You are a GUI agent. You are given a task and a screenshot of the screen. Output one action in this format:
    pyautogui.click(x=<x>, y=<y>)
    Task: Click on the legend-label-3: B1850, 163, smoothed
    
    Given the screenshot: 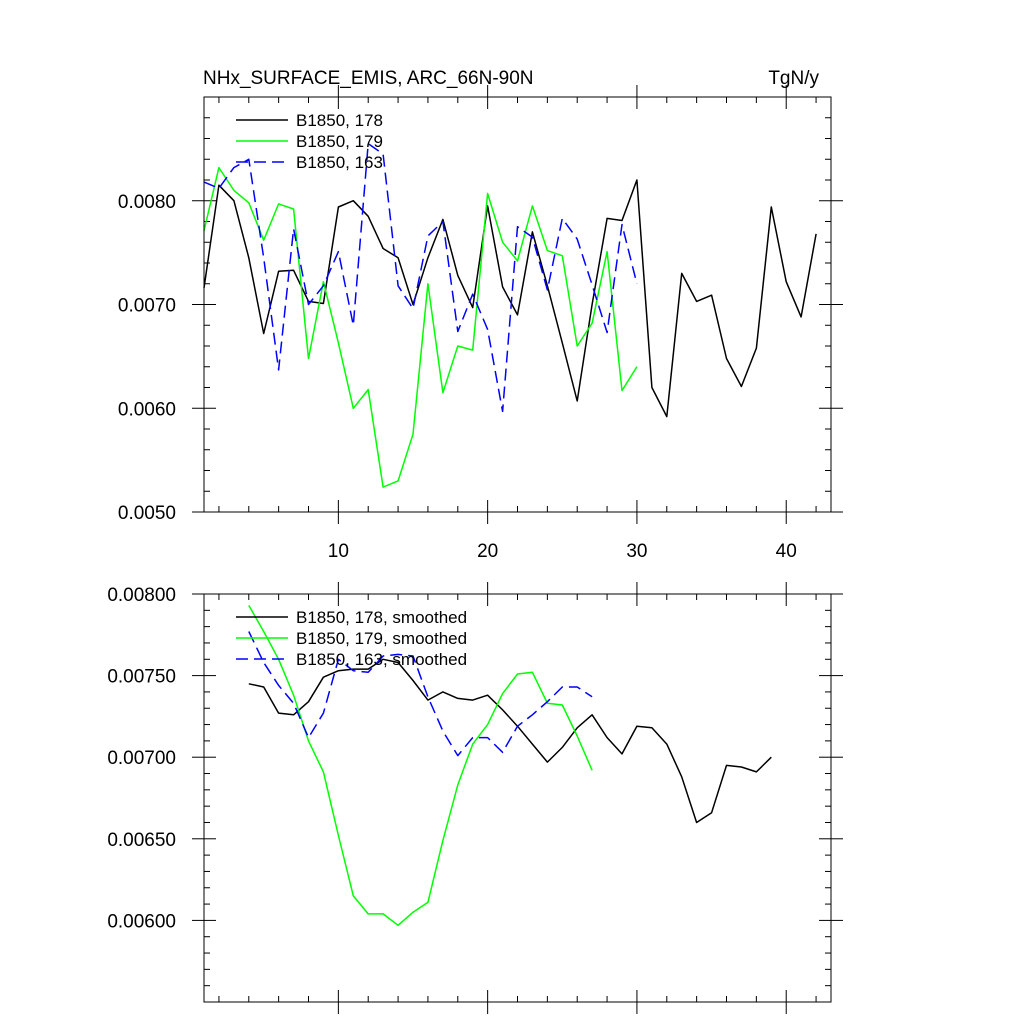 What is the action you would take?
    pyautogui.click(x=381, y=659)
    